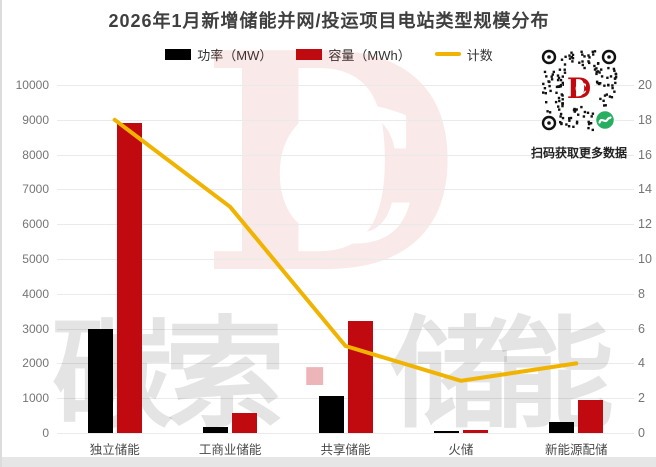  I want to click on legend-line-swatch, so click(447, 54).